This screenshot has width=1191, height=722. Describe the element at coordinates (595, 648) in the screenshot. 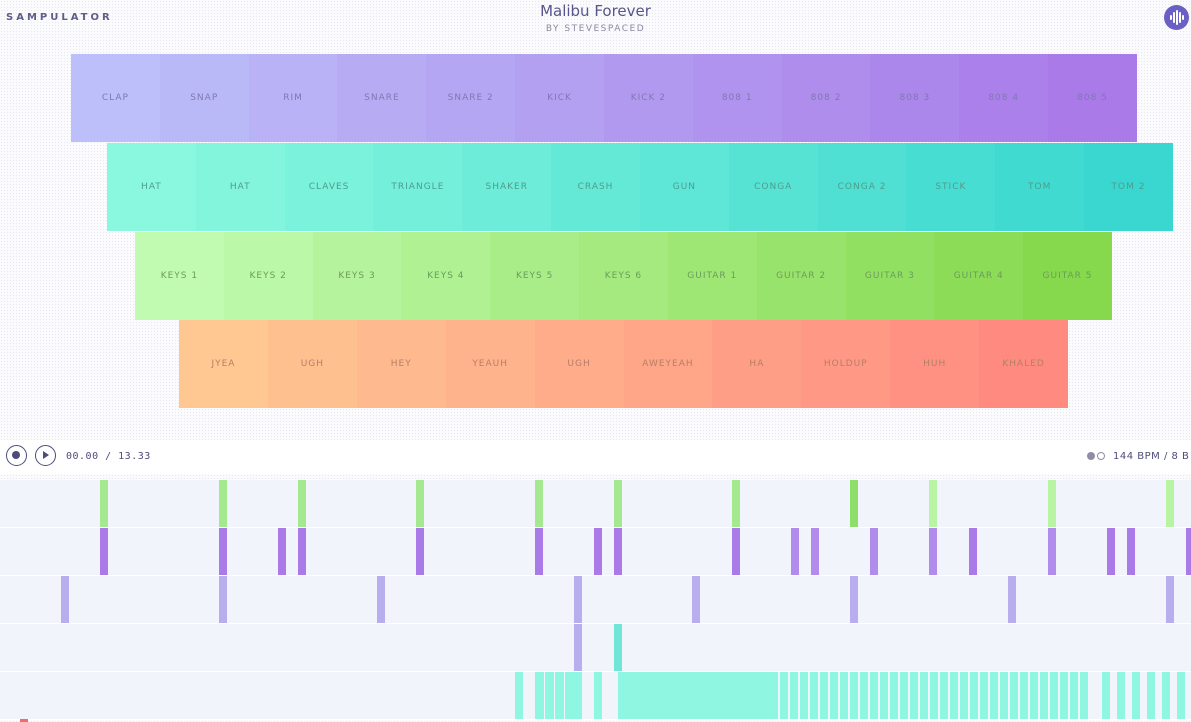

I see `track-fx` at that location.